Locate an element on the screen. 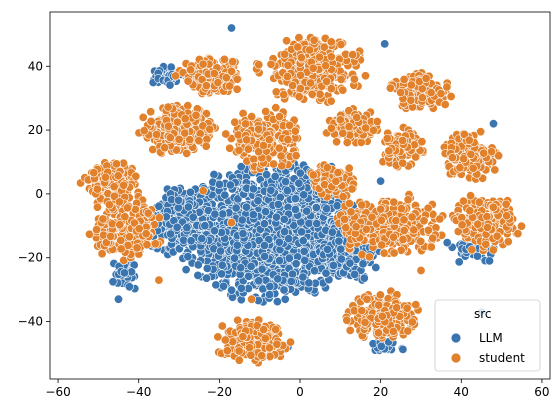 This screenshot has width=560, height=413. x-tick-label: −20 is located at coordinates (219, 392).